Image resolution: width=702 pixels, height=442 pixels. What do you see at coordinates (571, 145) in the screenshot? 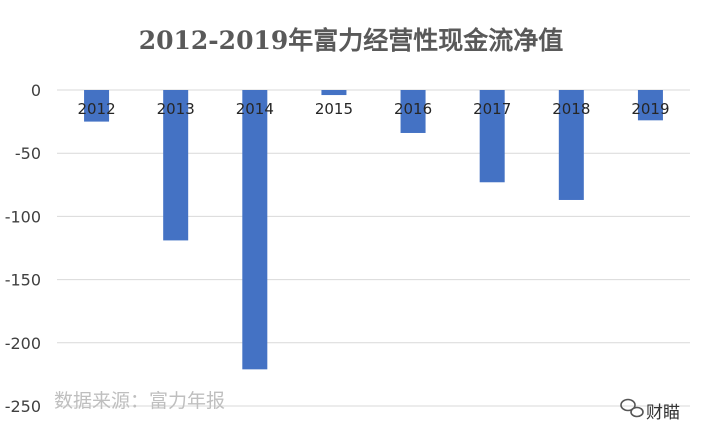
I see `bar-2018` at bounding box center [571, 145].